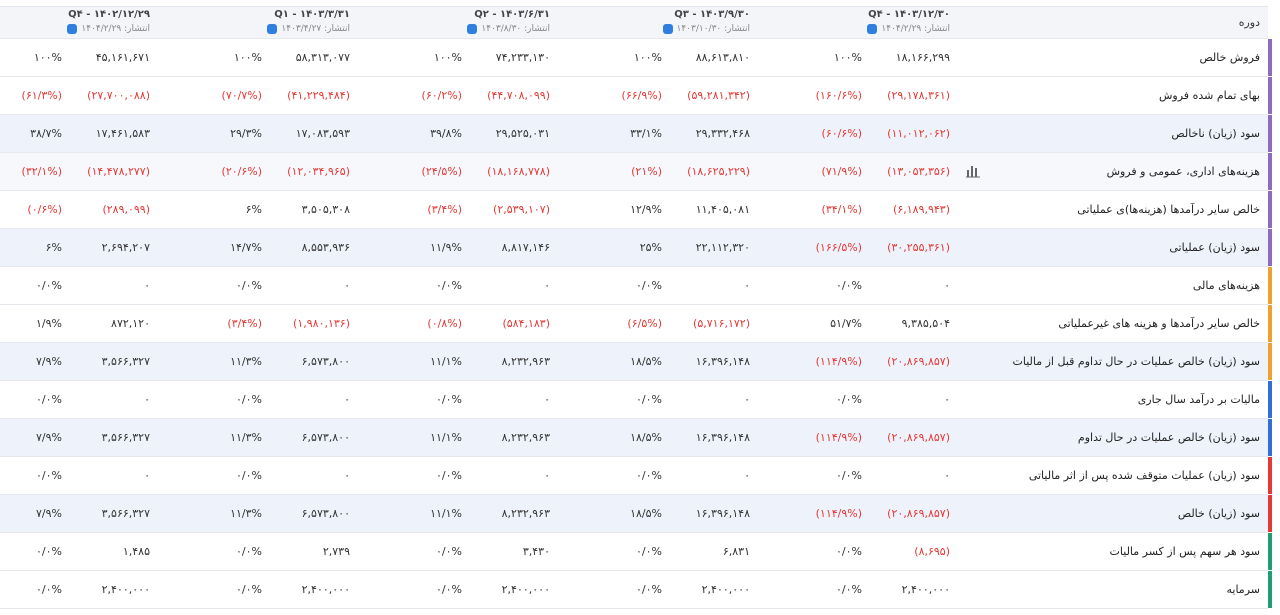 This screenshot has height=615, width=1280. I want to click on cell-value: (۳۰,۲۵۵,۳۶۱), so click(918, 247).